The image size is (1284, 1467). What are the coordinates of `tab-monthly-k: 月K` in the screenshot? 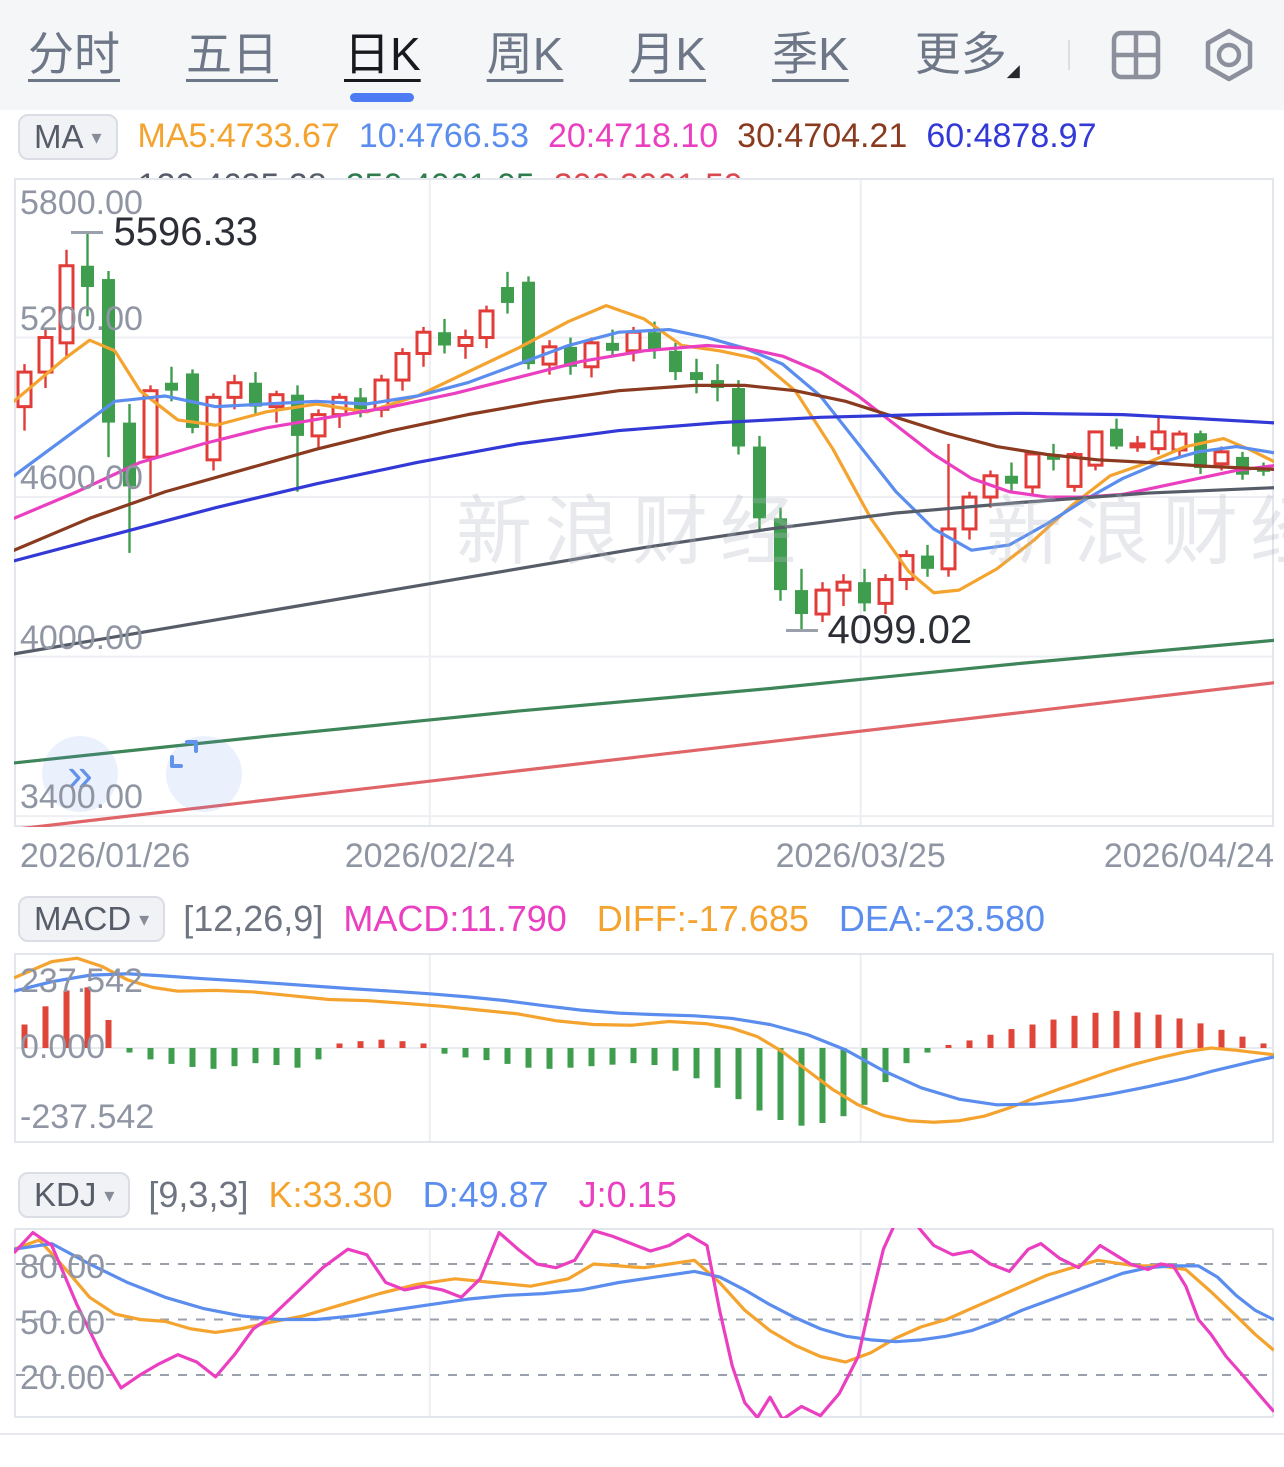 It's located at (668, 54).